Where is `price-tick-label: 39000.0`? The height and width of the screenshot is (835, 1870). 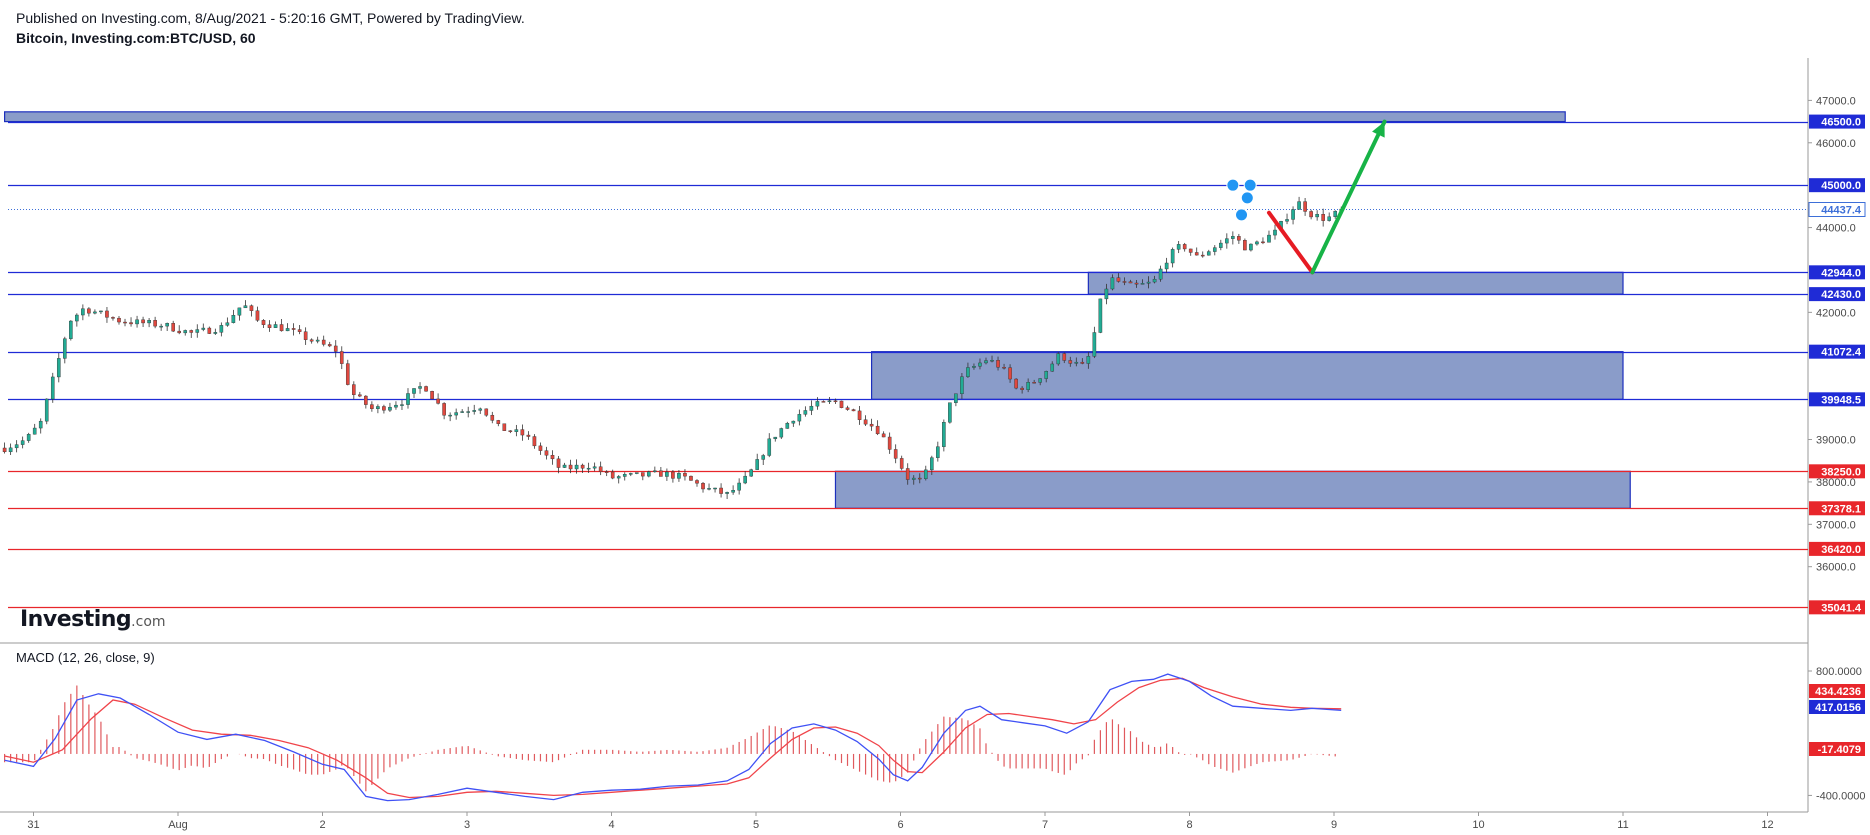 price-tick-label: 39000.0 is located at coordinates (1836, 441).